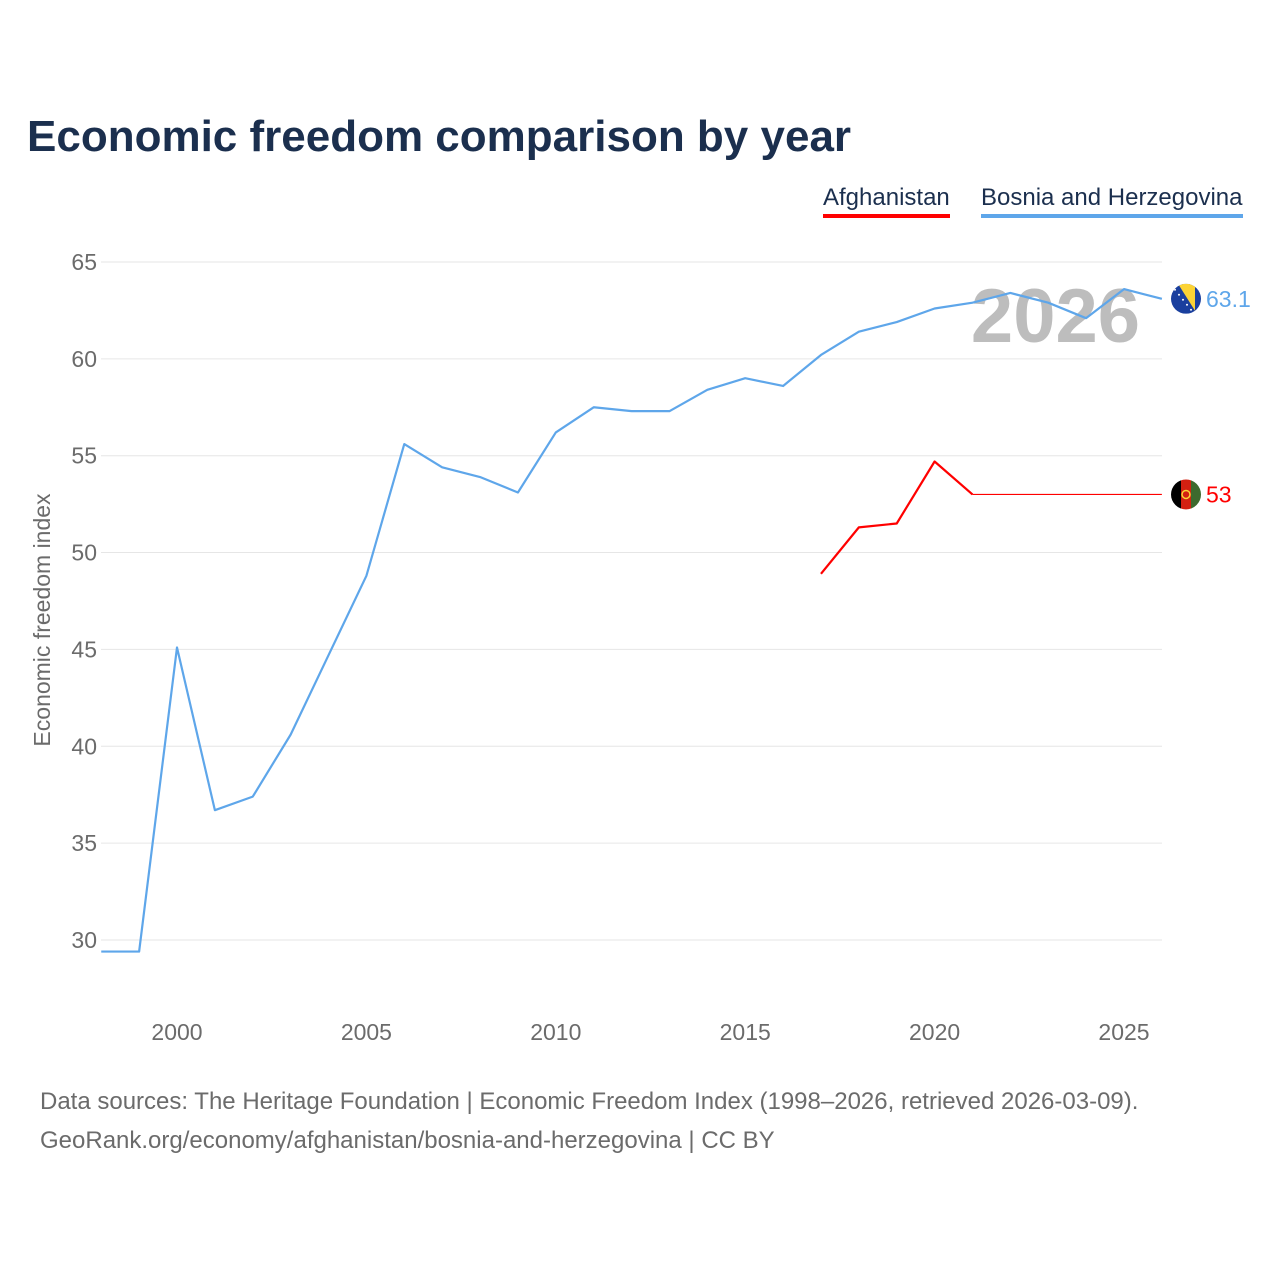 The width and height of the screenshot is (1280, 1280). What do you see at coordinates (1112, 201) in the screenshot?
I see `legend-bosnia: Bosnia and Herzegovina` at bounding box center [1112, 201].